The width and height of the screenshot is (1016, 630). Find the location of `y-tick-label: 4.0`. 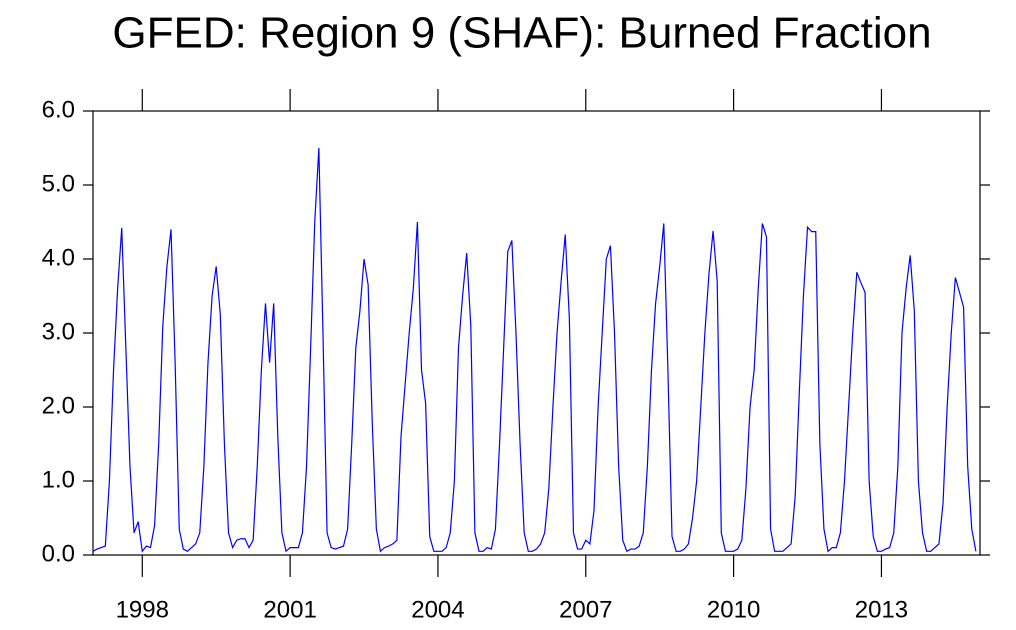

y-tick-label: 4.0 is located at coordinates (58, 257).